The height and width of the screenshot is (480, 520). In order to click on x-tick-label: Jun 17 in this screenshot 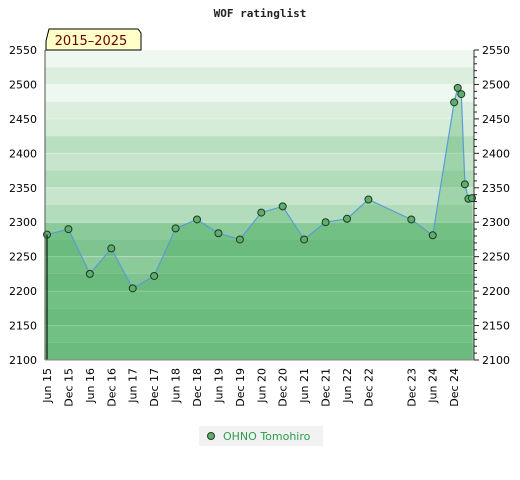, I will do `click(133, 386)`.